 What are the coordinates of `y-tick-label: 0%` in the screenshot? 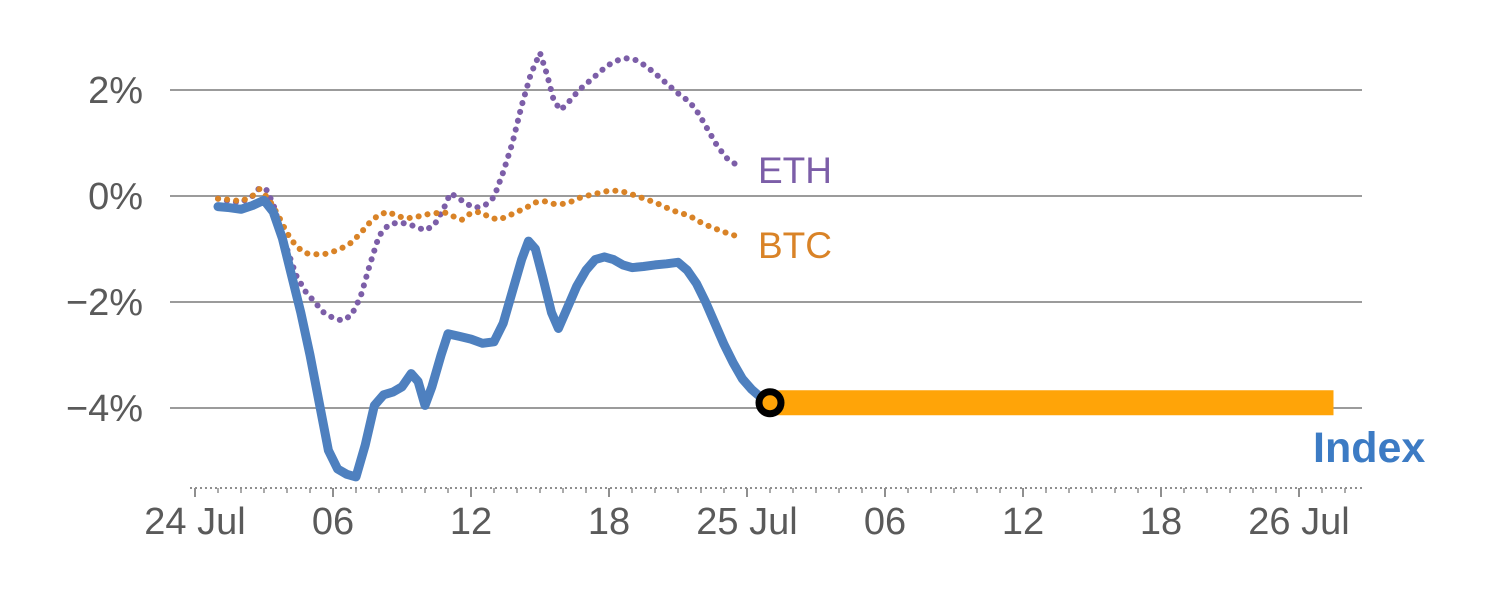 It's located at (115, 197).